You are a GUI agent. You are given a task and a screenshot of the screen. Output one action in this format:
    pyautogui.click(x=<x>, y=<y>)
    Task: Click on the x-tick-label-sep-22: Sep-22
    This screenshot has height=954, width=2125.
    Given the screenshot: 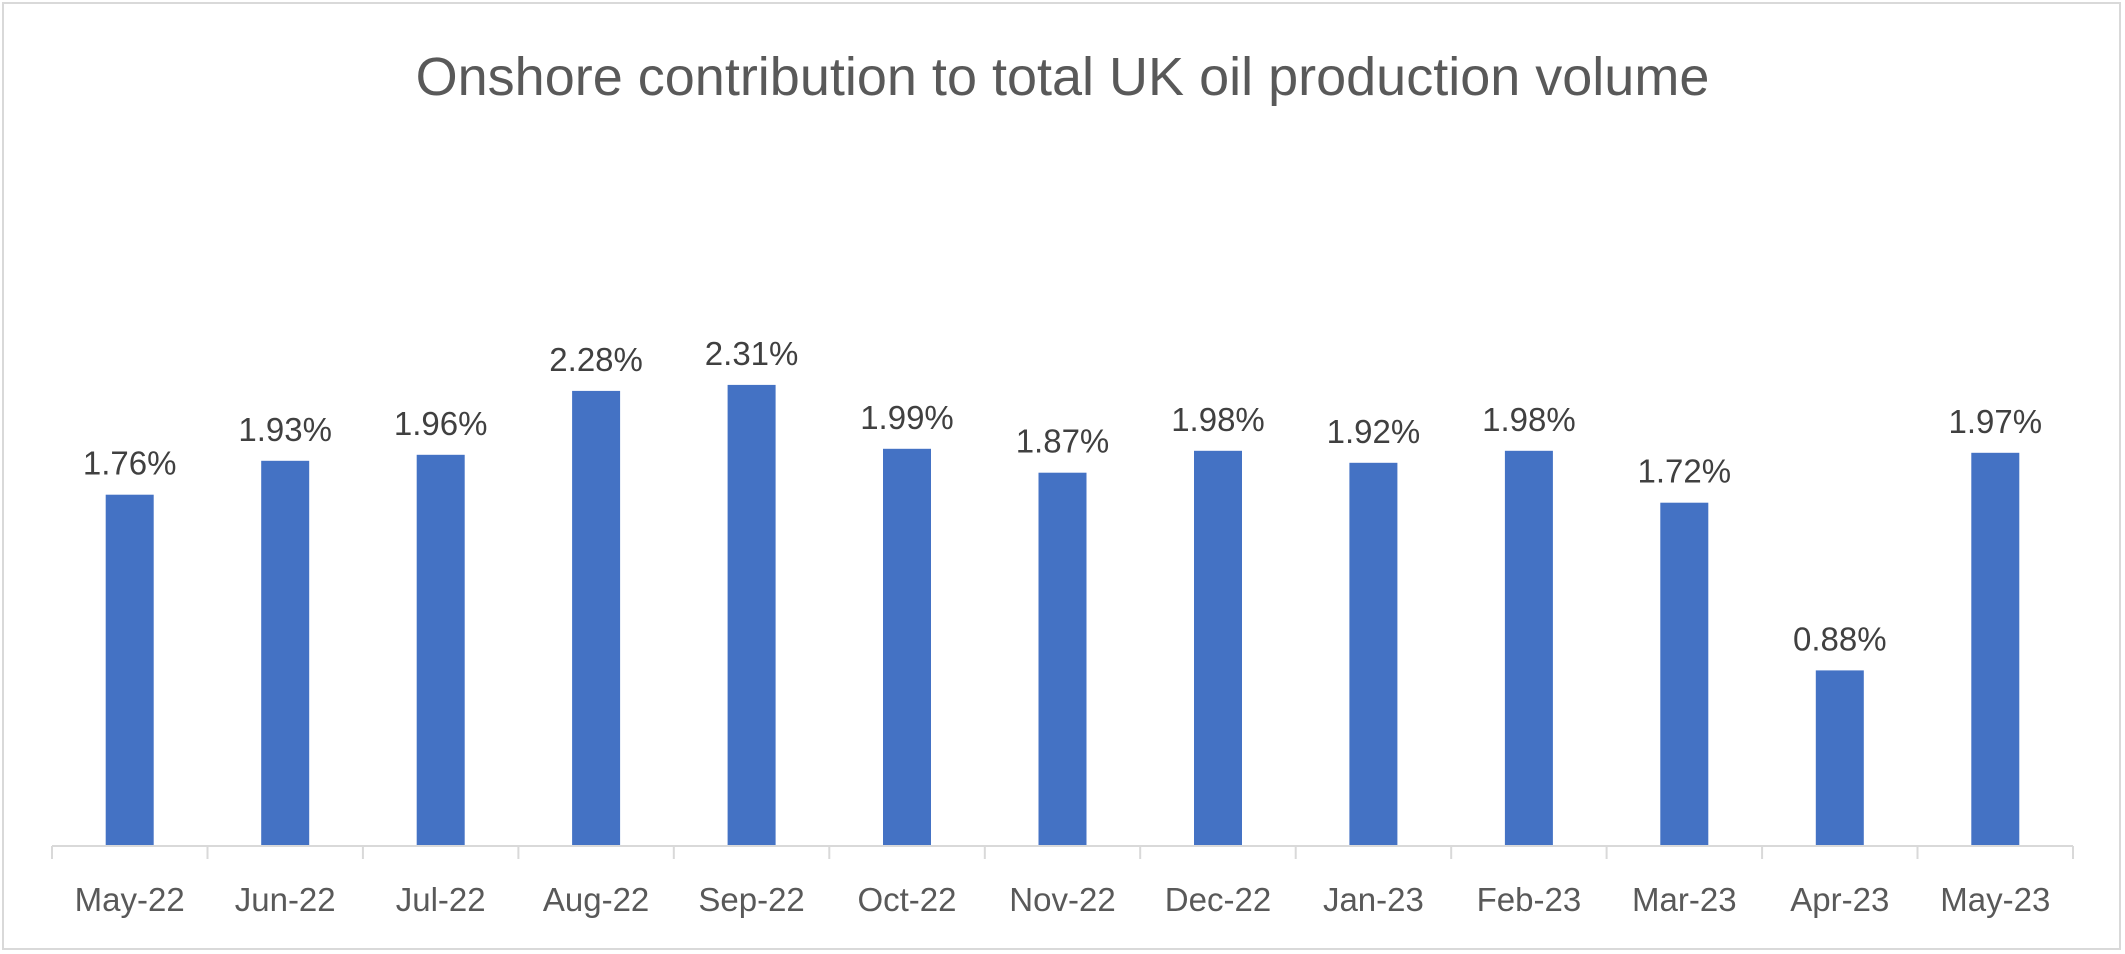 What is the action you would take?
    pyautogui.click(x=751, y=899)
    